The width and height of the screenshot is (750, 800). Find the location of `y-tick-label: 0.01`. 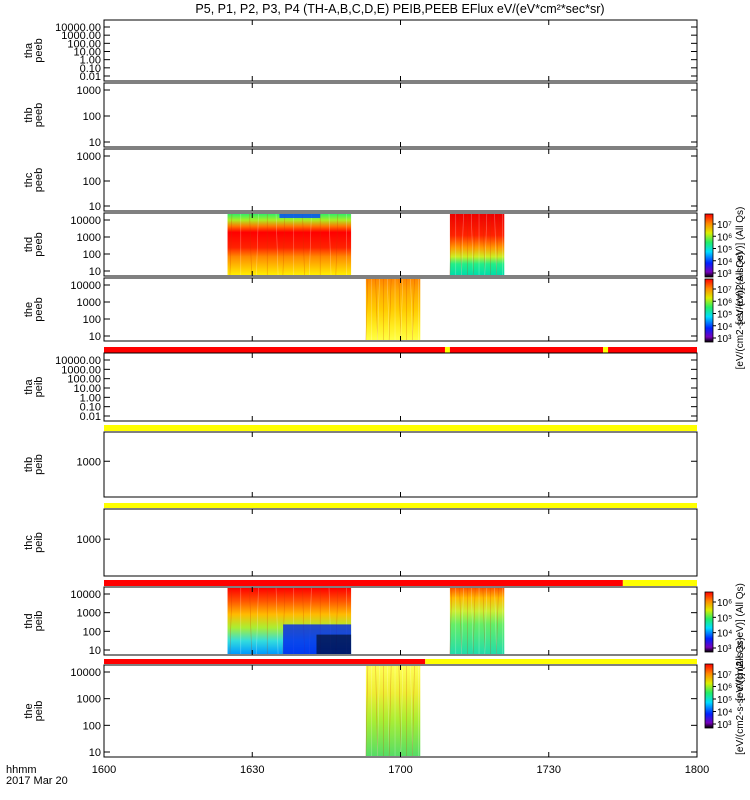

y-tick-label: 0.01 is located at coordinates (90, 417).